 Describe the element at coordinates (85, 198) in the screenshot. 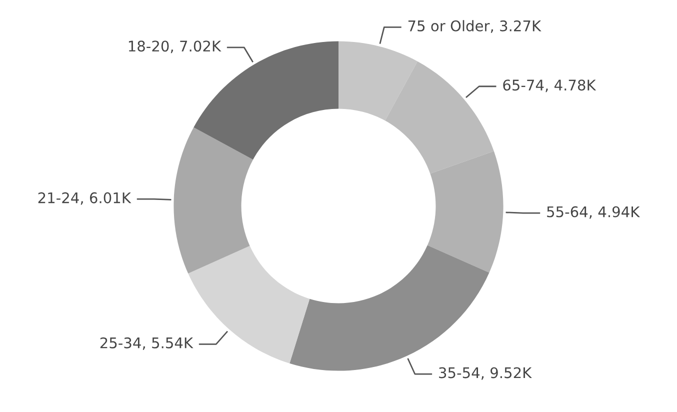

I see `slice-label: 21-24, 6.01K` at that location.